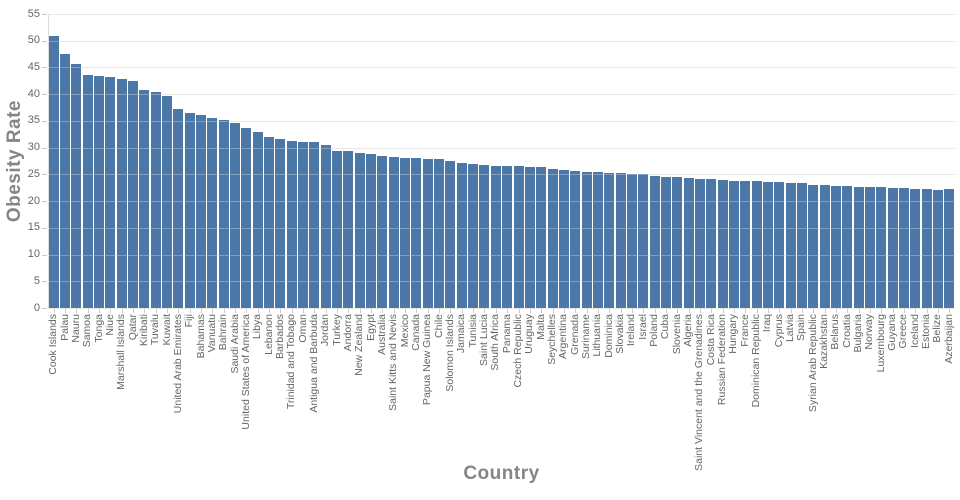 The width and height of the screenshot is (960, 500). Describe the element at coordinates (427, 360) in the screenshot. I see `x-axis-tick-label: Papua New Guinea` at that location.